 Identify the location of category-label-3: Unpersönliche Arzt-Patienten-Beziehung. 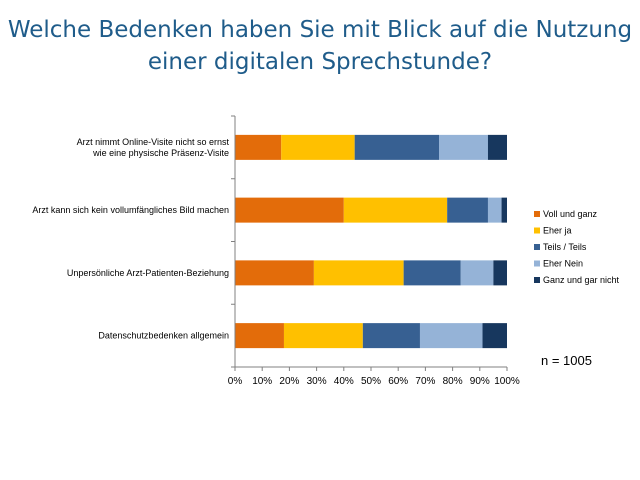
(148, 273).